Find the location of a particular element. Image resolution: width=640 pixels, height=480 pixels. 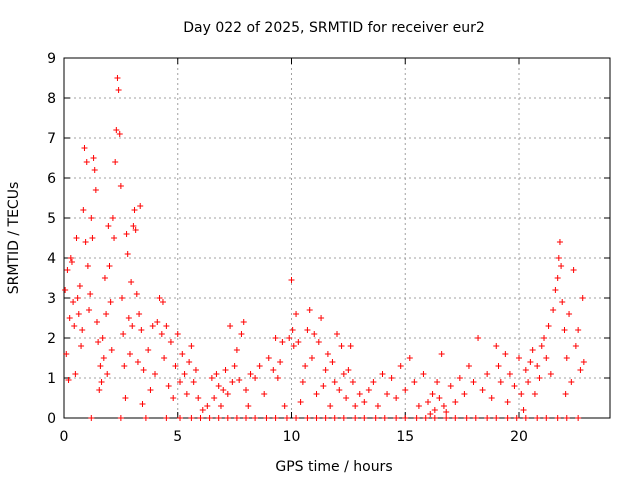

x-tick-label: 15 is located at coordinates (405, 437).